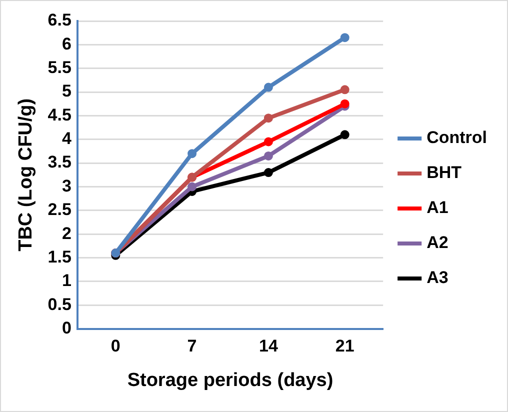 This screenshot has height=412, width=508. Describe the element at coordinates (437, 278) in the screenshot. I see `legend-label: A3` at that location.